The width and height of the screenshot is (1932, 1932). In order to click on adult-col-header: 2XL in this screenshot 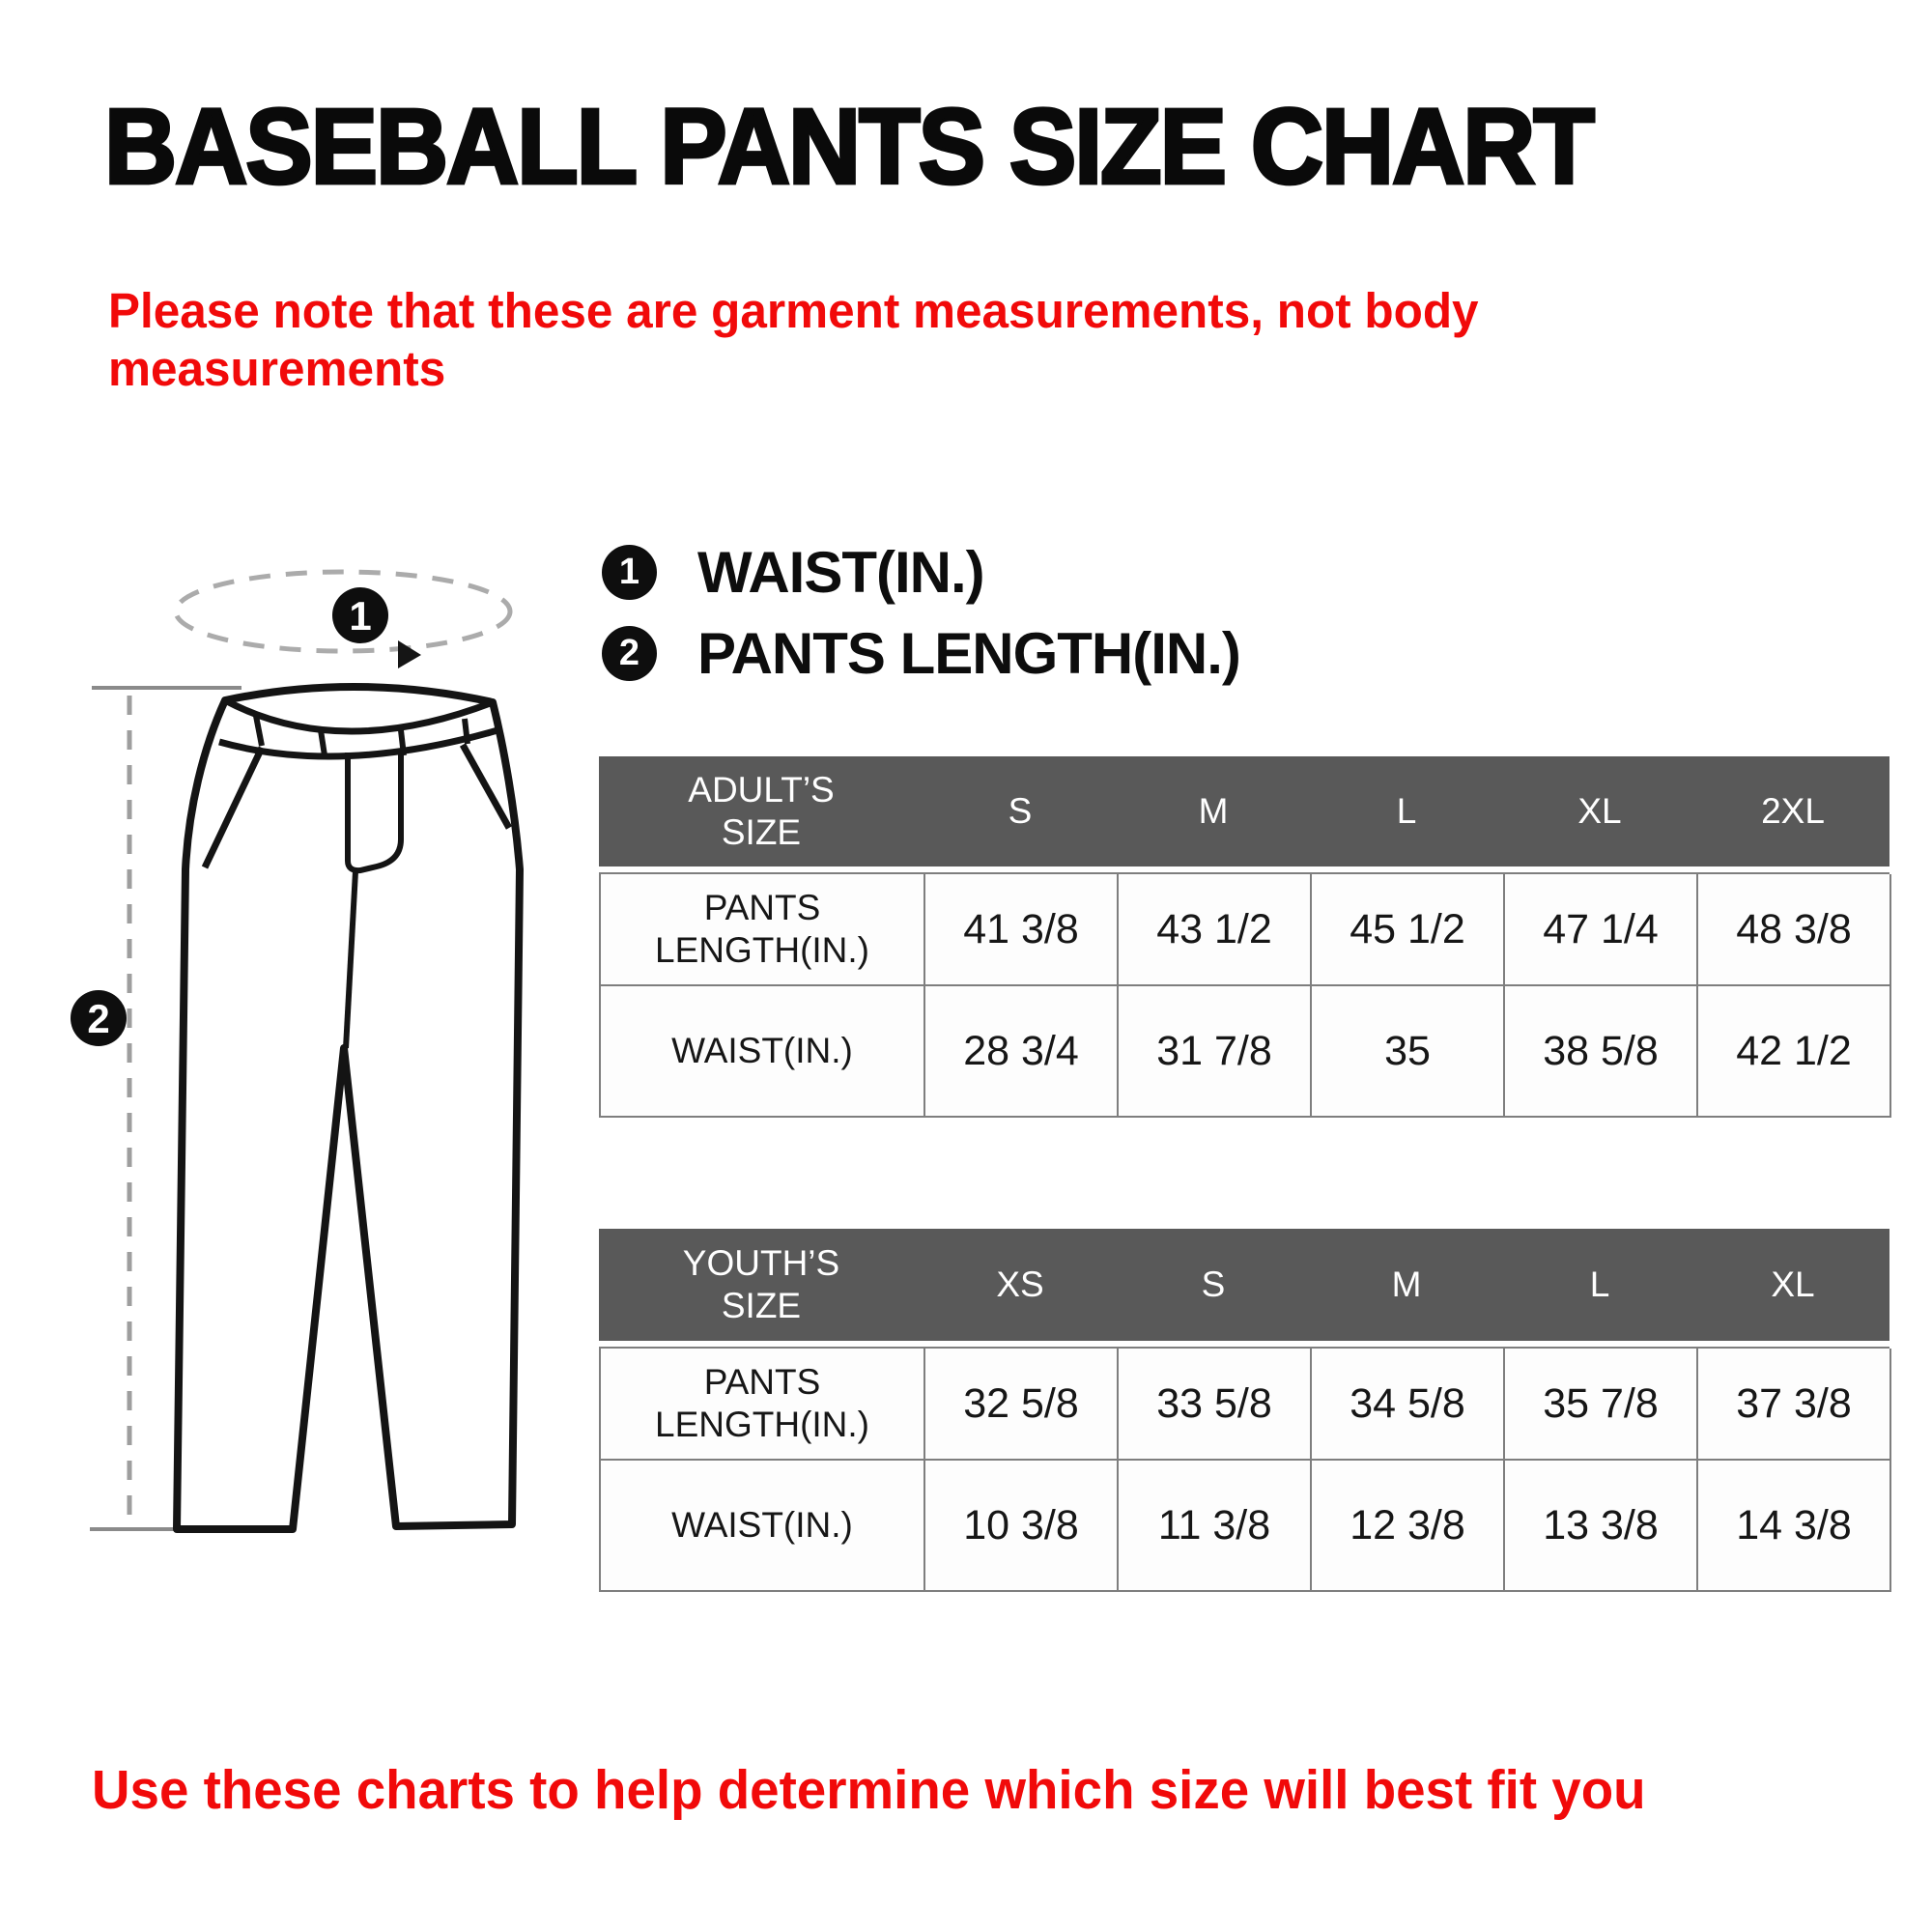, I will do `click(1793, 811)`.